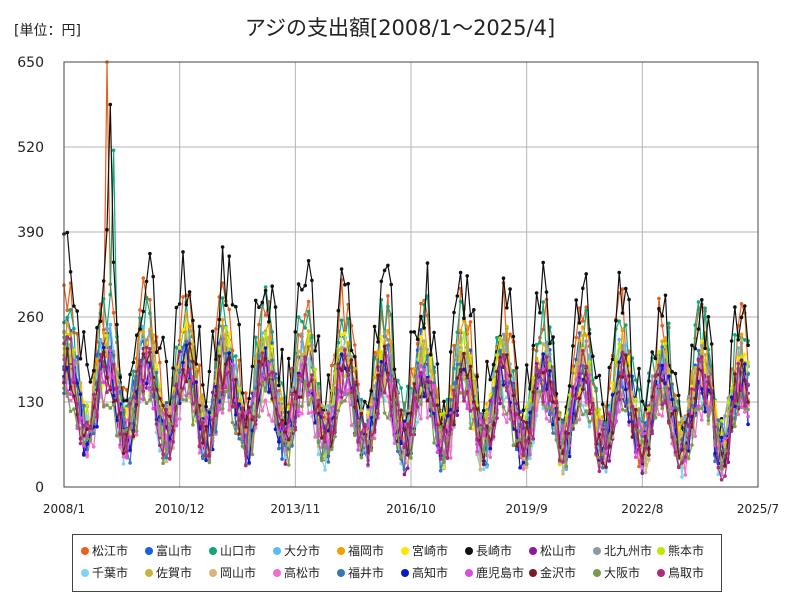 Image resolution: width=800 pixels, height=600 pixels. What do you see at coordinates (400, 28) in the screenshot?
I see `chart-title: アジの支出額[2008/1～2025/4]` at bounding box center [400, 28].